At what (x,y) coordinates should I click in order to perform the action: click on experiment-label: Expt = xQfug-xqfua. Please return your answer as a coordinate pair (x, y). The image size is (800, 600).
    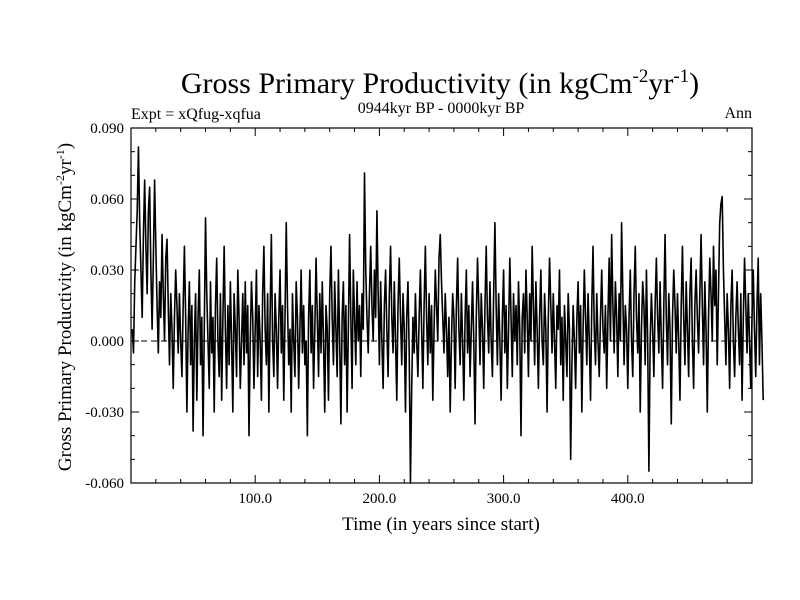
    Looking at the image, I should click on (196, 114).